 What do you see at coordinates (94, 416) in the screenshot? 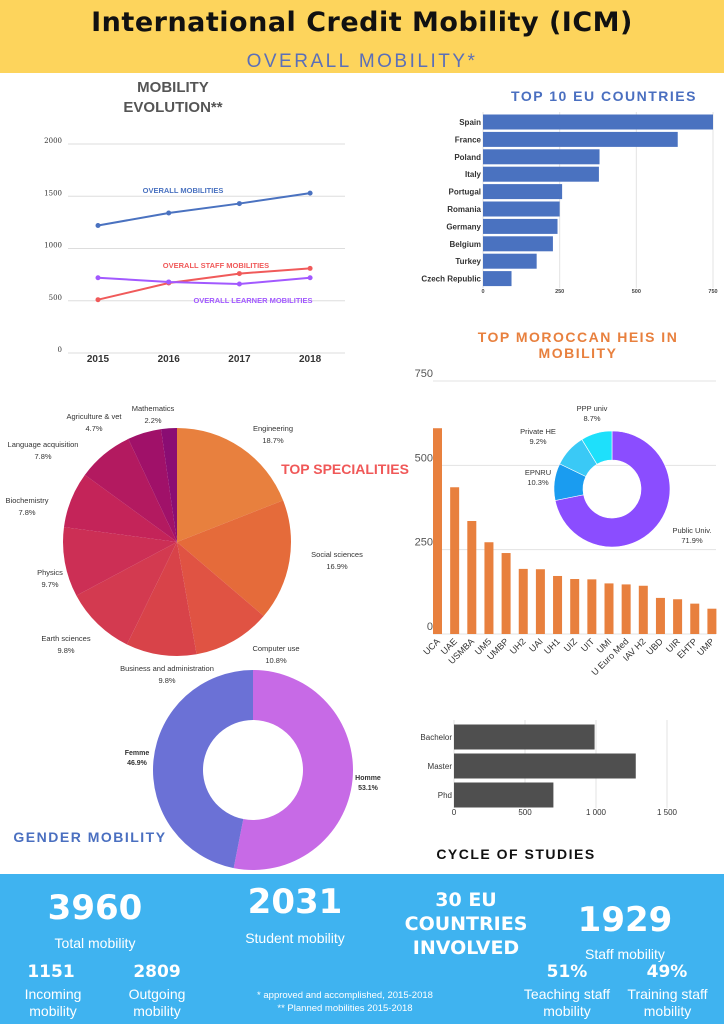
I see `speciality-label: Agriculture & vet` at bounding box center [94, 416].